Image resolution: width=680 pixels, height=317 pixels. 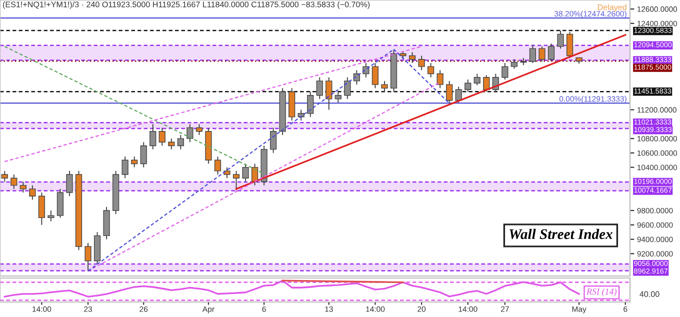 What do you see at coordinates (186, 5) in the screenshot?
I see `chart-title: (ES1!+NQ1!+YM1!)/3 · 240 O11923.5000 H11925.1667 L11840.0000 C11875.5000 −83.5833 (−0.70%)` at bounding box center [186, 5].